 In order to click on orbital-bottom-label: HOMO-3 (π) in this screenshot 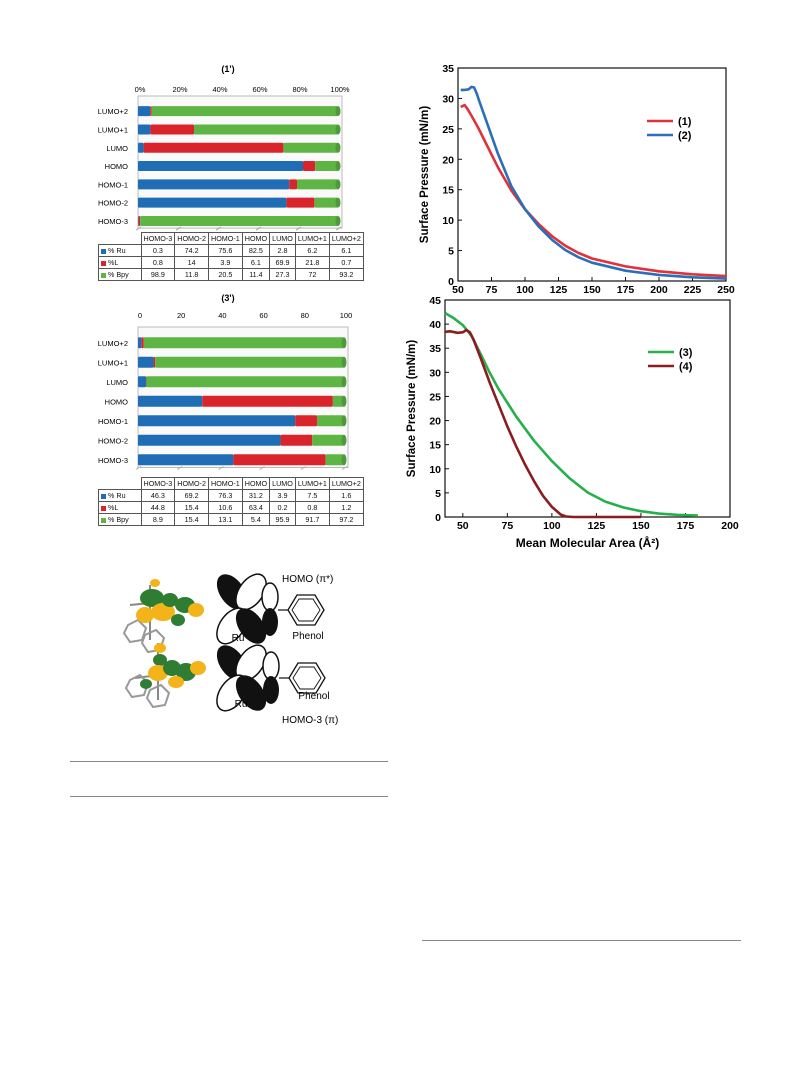, I will do `click(310, 720)`.